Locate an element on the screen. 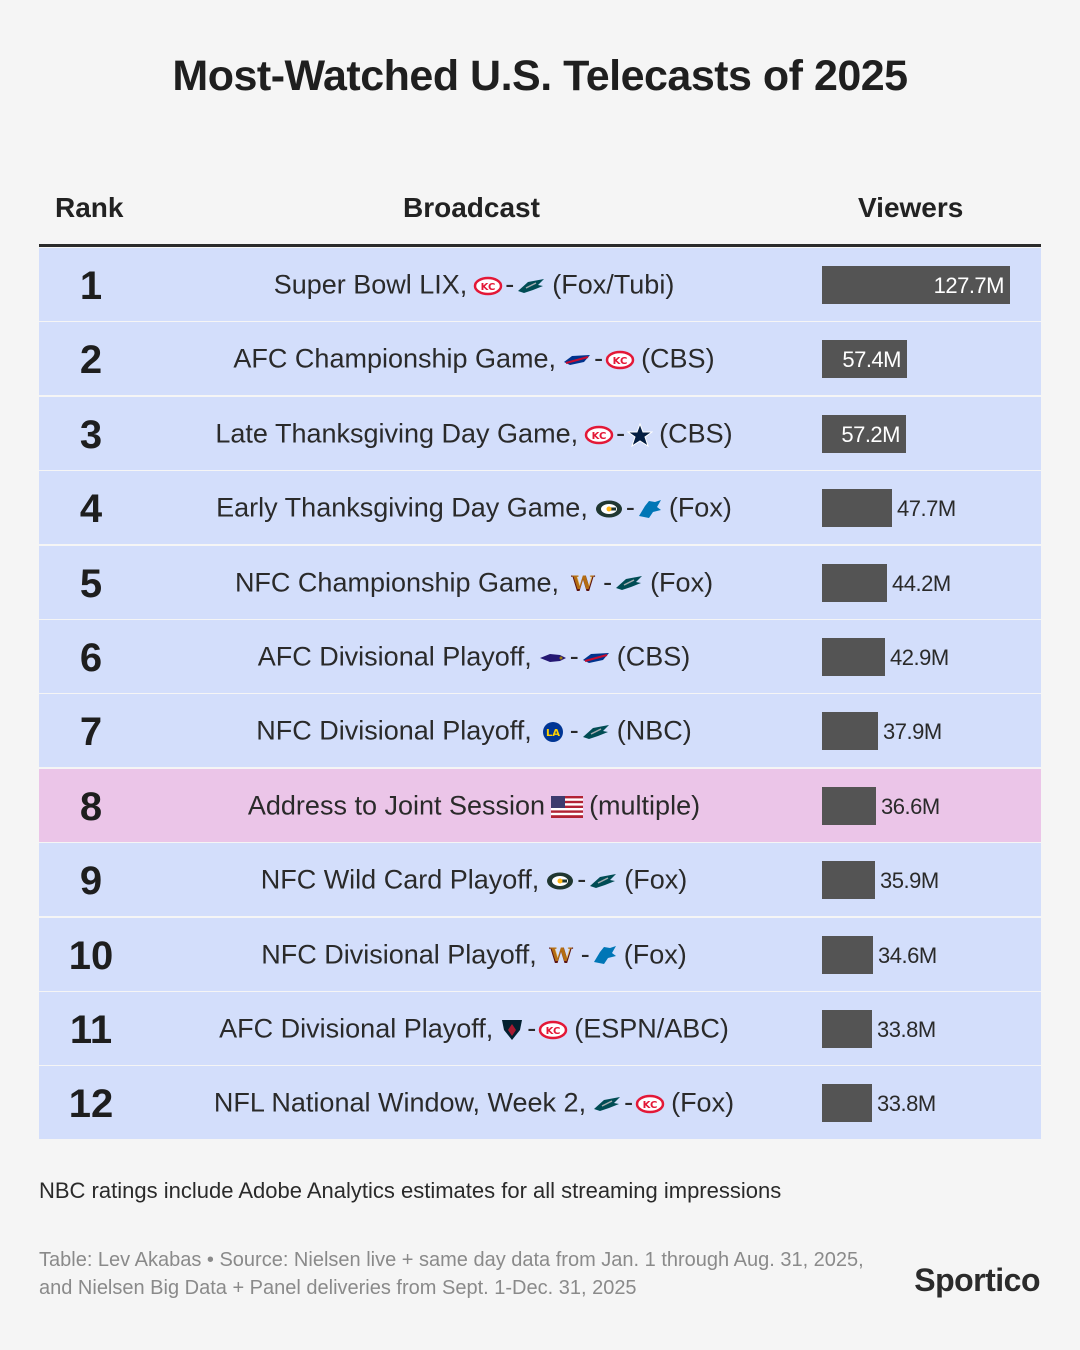  broadcast-cell: NFL National Window, Week 2, - KC (Fox) is located at coordinates (474, 1102).